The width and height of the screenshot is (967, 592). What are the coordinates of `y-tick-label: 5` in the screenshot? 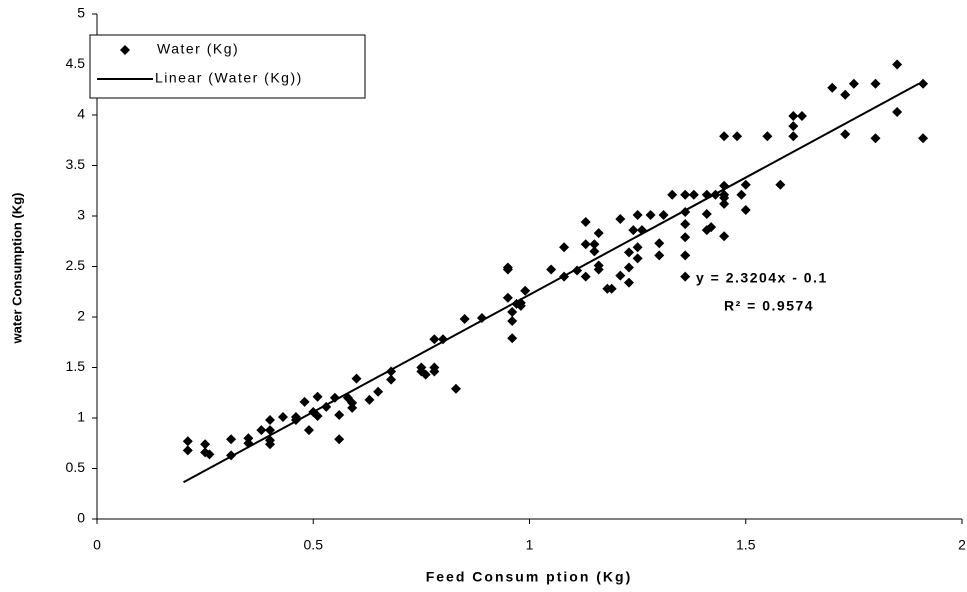 It's located at (81, 13).